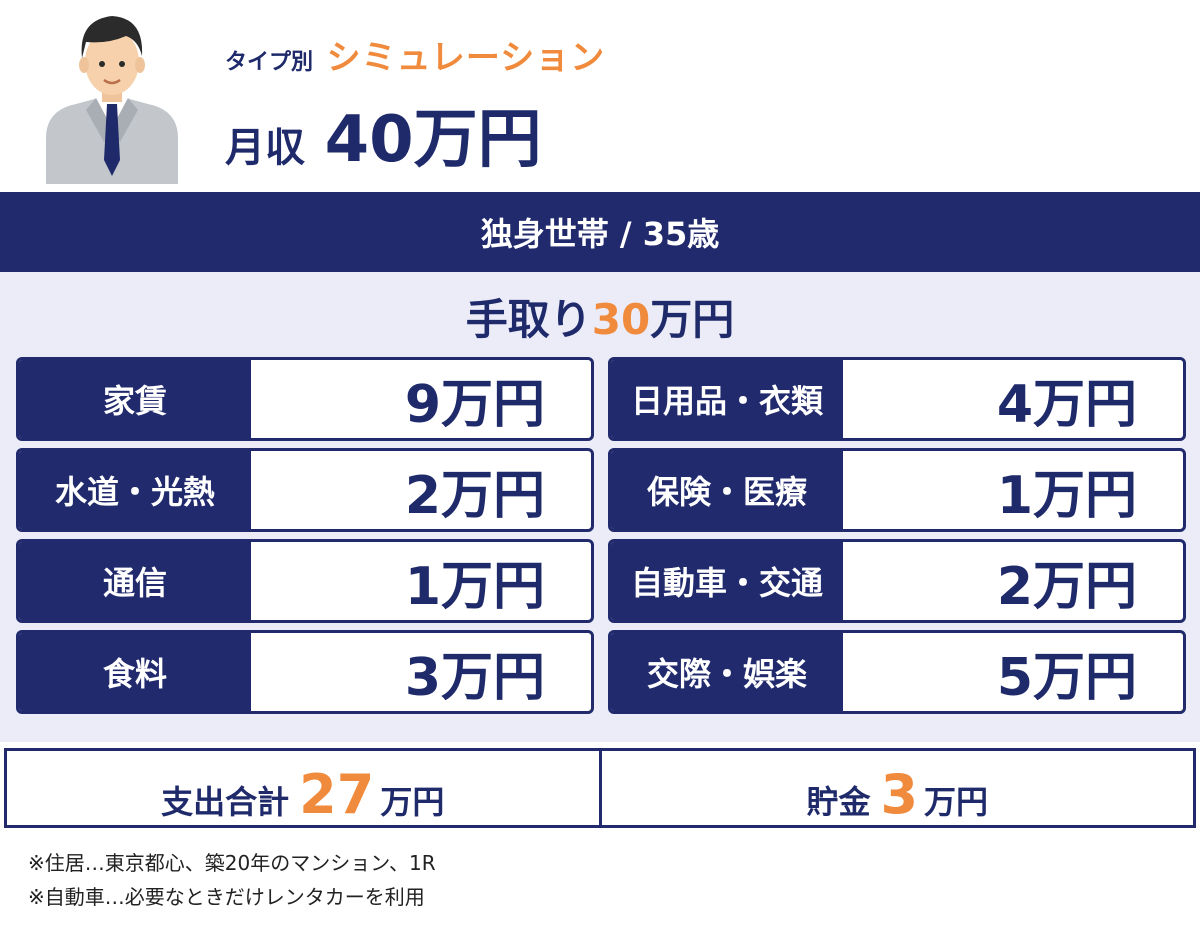 This screenshot has height=926, width=1200. I want to click on income-label: 月収, so click(265, 148).